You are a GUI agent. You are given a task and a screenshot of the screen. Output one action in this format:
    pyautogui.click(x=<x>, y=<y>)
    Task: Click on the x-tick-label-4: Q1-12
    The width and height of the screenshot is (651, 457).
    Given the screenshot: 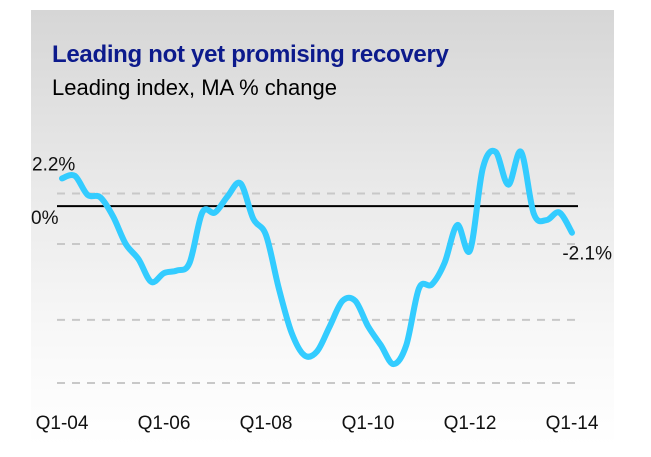 What is the action you would take?
    pyautogui.click(x=470, y=423)
    